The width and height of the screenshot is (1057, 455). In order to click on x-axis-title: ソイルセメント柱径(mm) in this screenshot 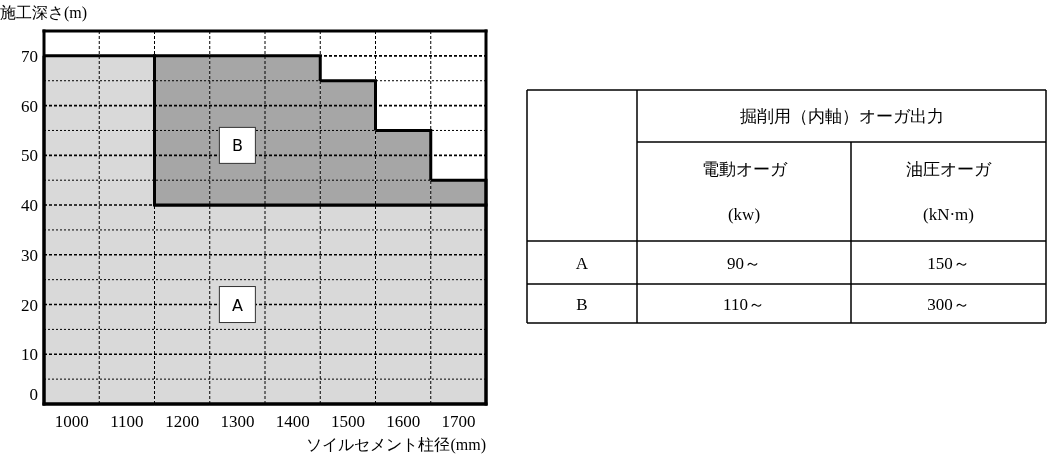, I will do `click(396, 445)`.